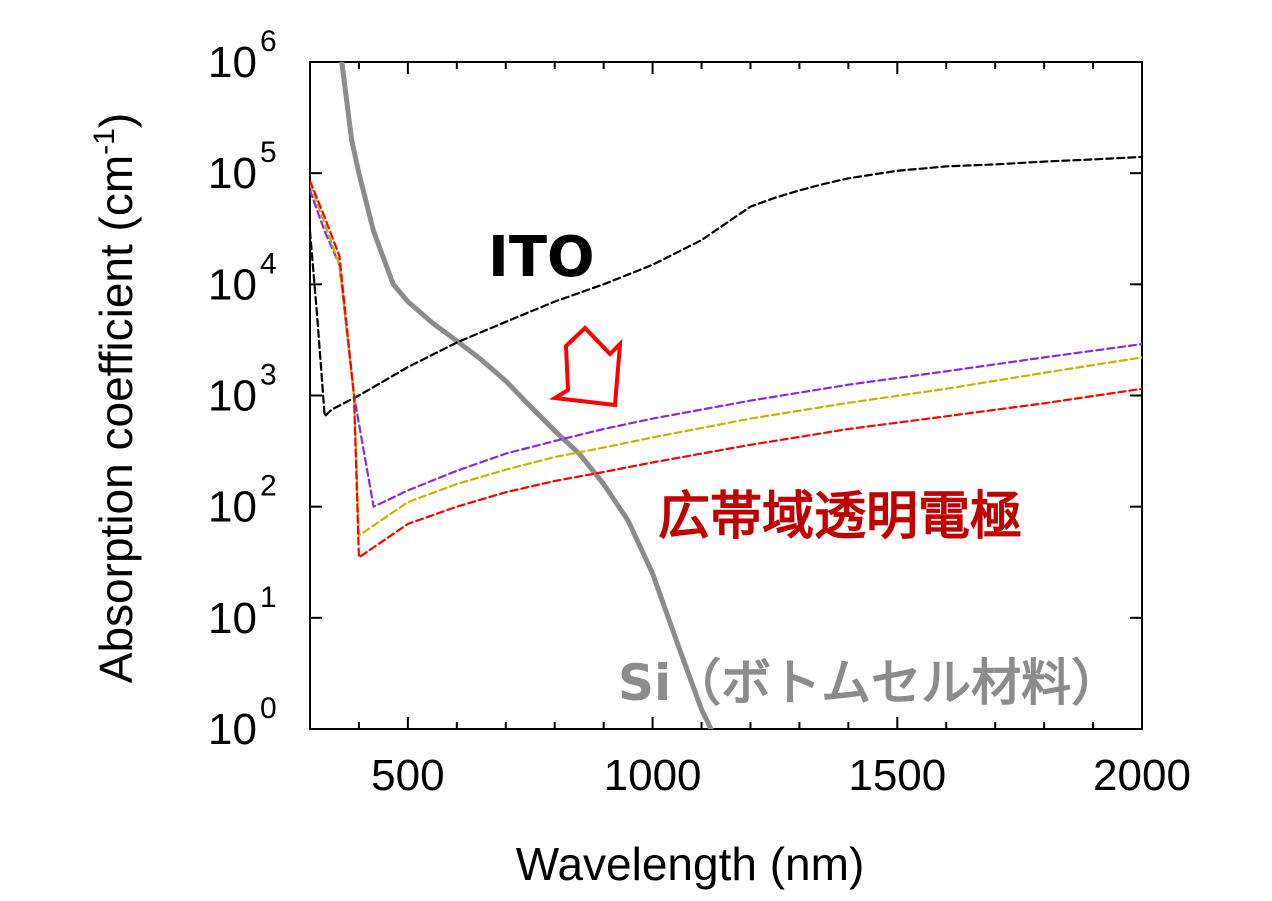 The width and height of the screenshot is (1272, 901). What do you see at coordinates (268, 41) in the screenshot?
I see `y-tick-exponent: 6` at bounding box center [268, 41].